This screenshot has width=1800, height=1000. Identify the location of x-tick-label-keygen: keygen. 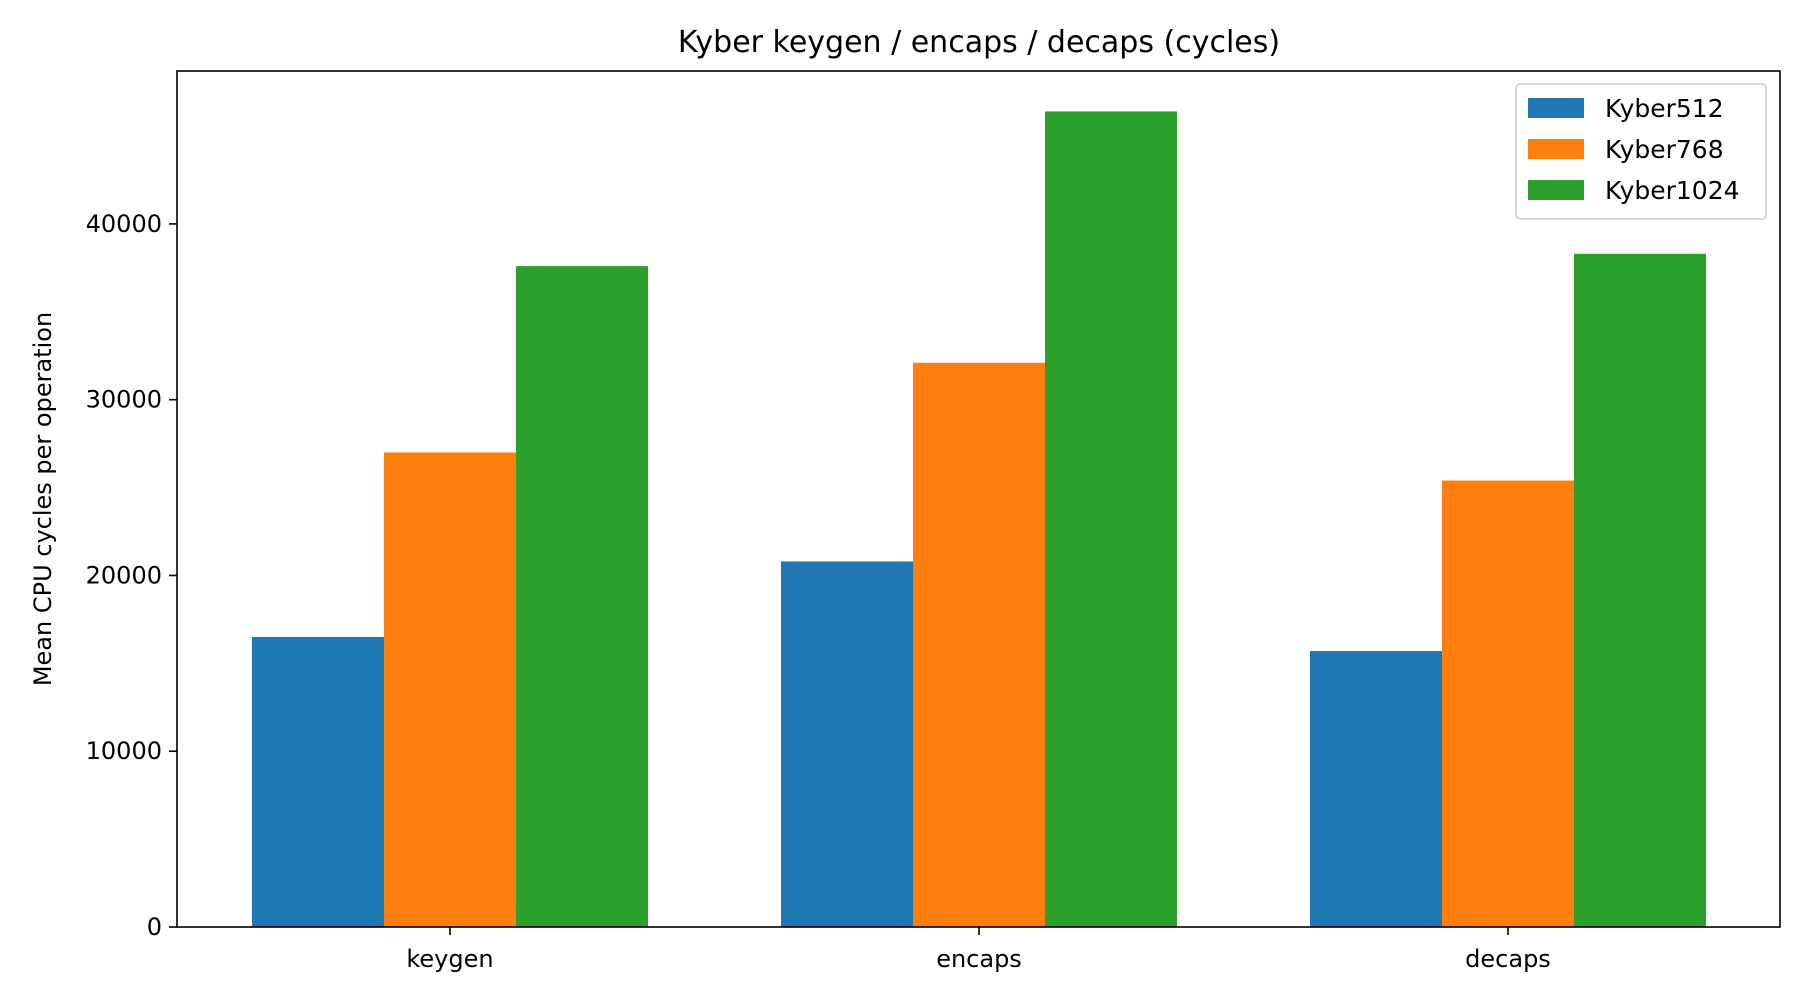
(449, 959).